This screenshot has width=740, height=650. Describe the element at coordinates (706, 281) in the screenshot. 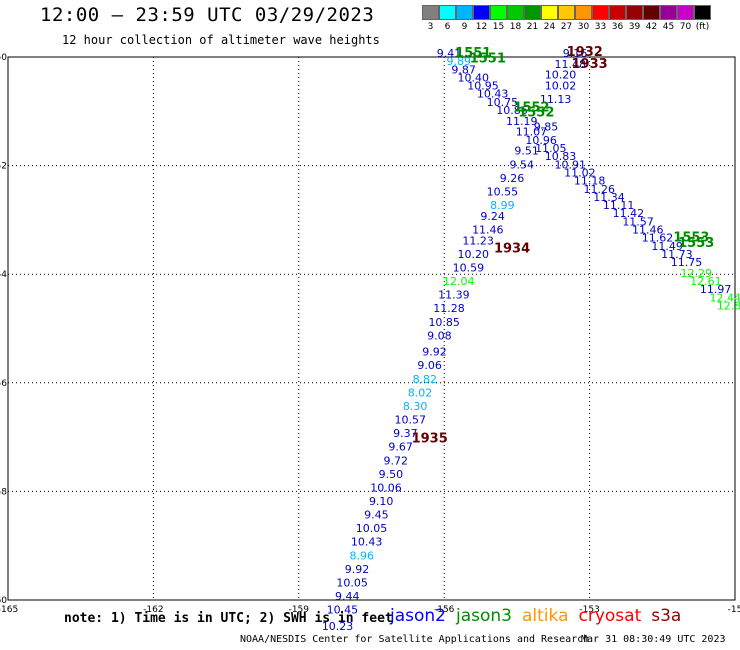

I see `swh-value: 12.61` at that location.